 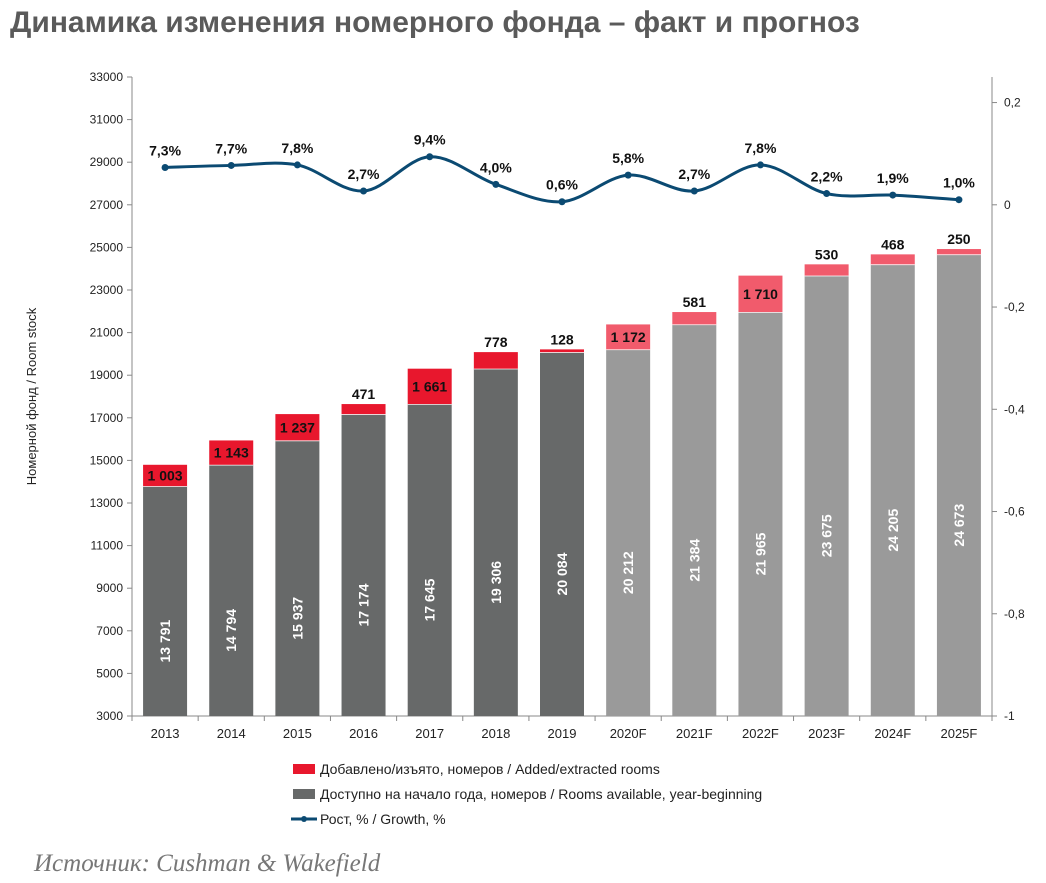 What do you see at coordinates (827, 177) in the screenshot?
I see `growth-label: 2,2%` at bounding box center [827, 177].